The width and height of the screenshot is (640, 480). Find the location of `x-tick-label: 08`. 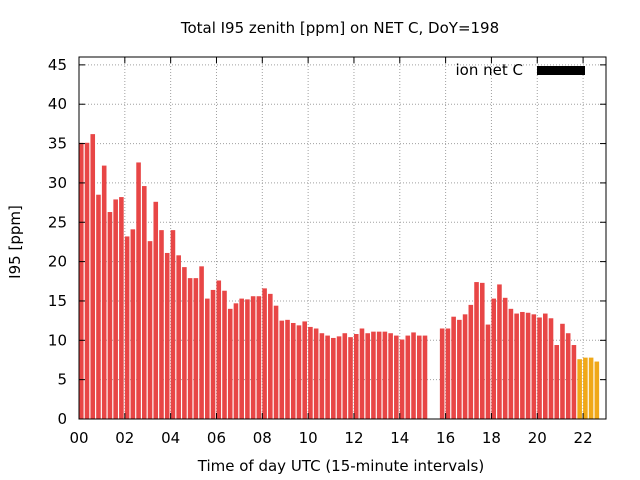

x-tick-label: 08 is located at coordinates (262, 438).